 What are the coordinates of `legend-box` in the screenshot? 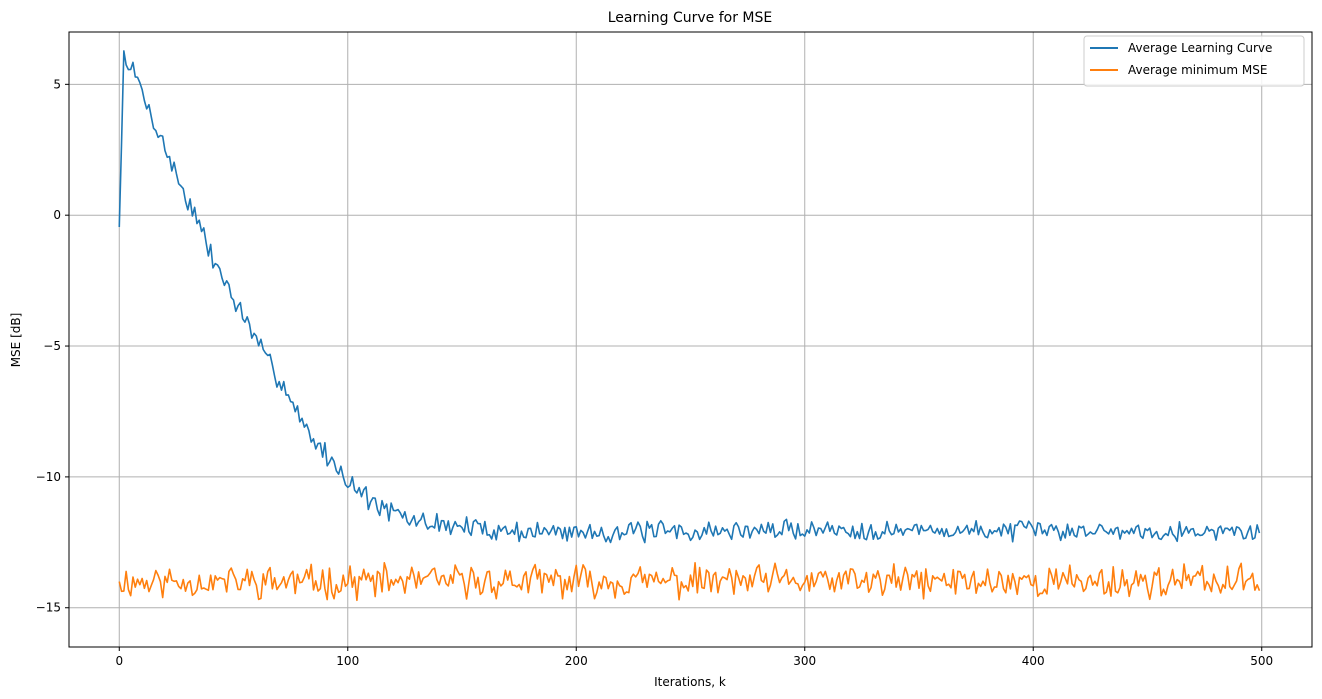 It's located at (1194, 61).